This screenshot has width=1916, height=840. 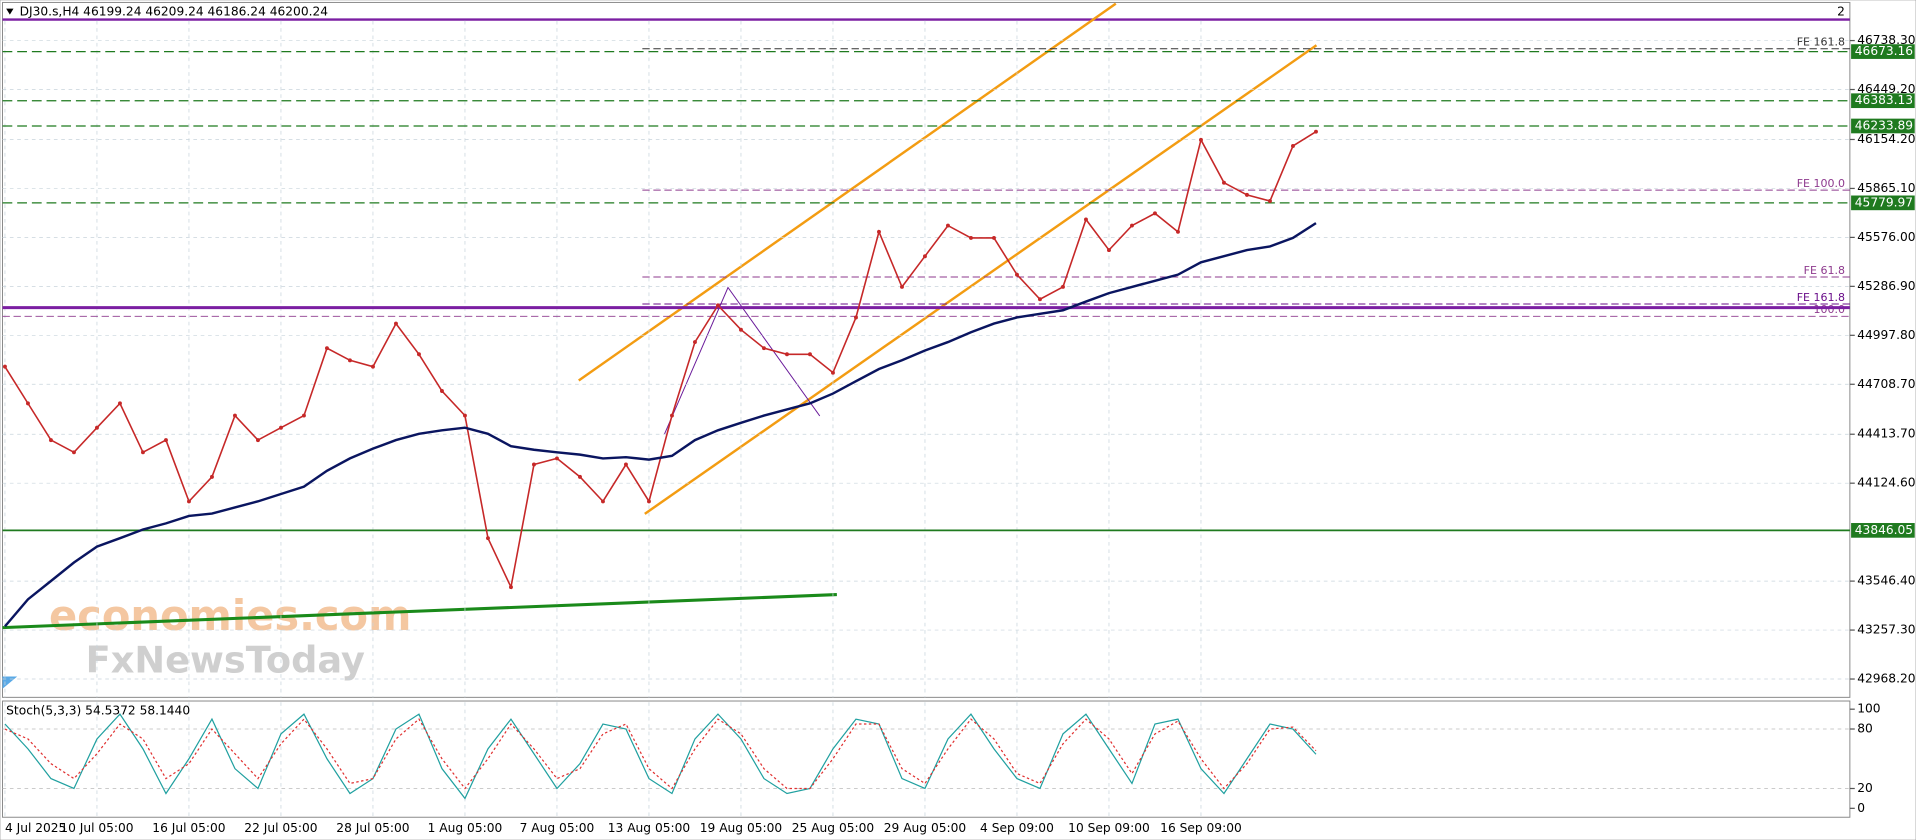 What do you see at coordinates (1861, 808) in the screenshot?
I see `y-tick-label: 0` at bounding box center [1861, 808].